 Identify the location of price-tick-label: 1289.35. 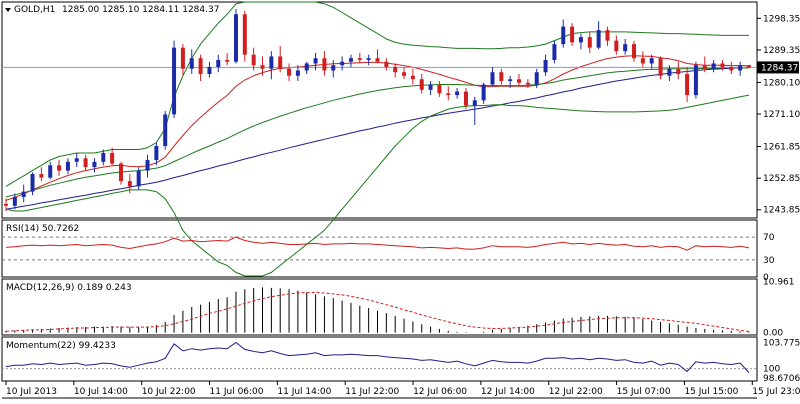
(781, 51).